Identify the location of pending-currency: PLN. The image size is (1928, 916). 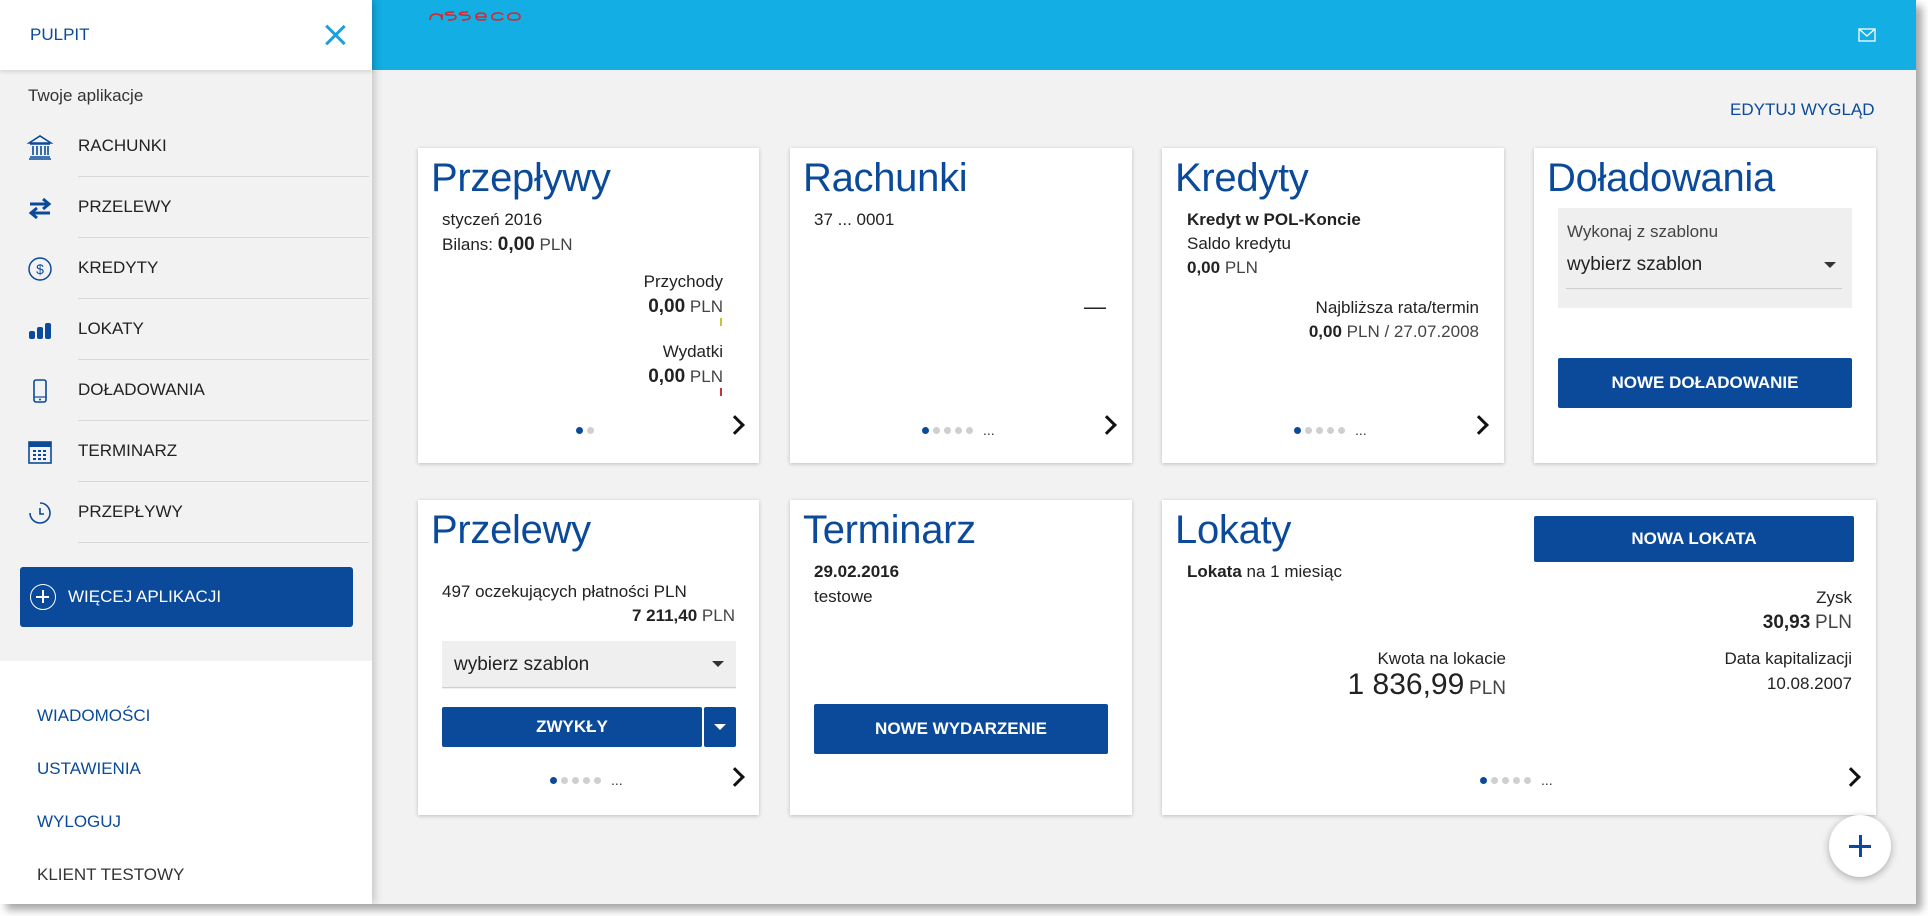
(718, 615).